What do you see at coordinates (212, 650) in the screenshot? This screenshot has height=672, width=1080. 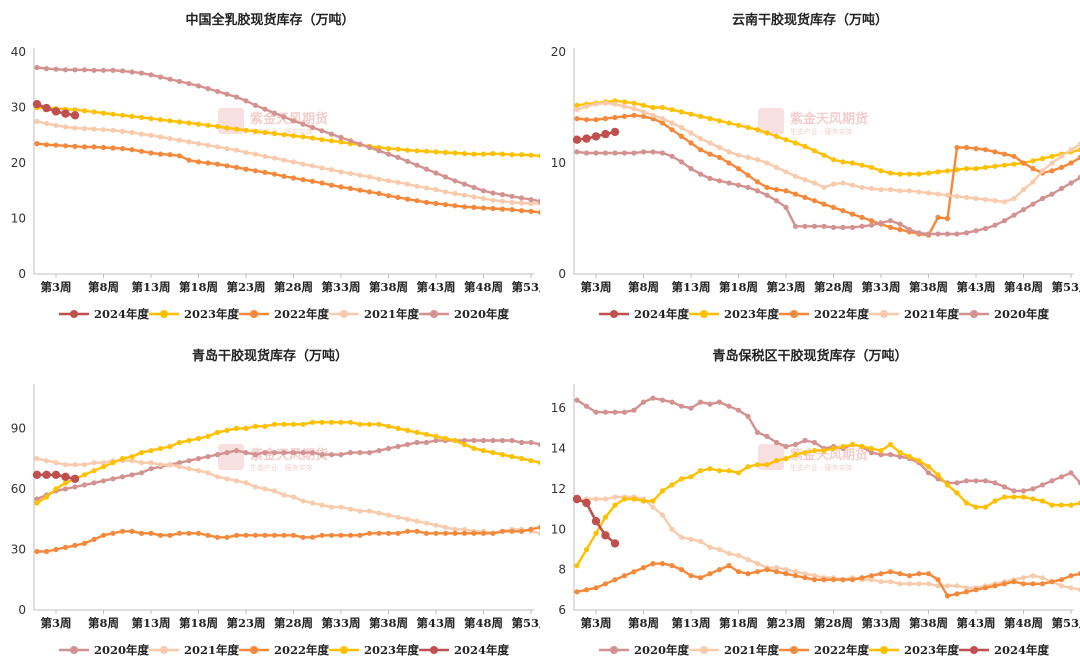 I see `legend-label: 2021年度` at bounding box center [212, 650].